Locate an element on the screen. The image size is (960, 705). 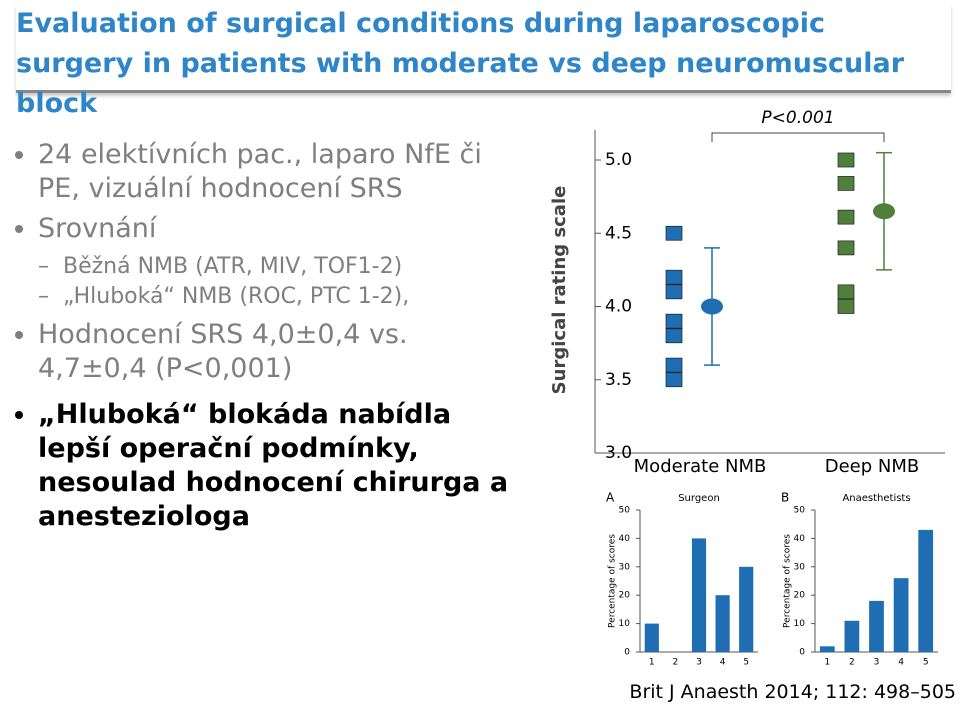
y-tick-label: 3.5 is located at coordinates (618, 380).